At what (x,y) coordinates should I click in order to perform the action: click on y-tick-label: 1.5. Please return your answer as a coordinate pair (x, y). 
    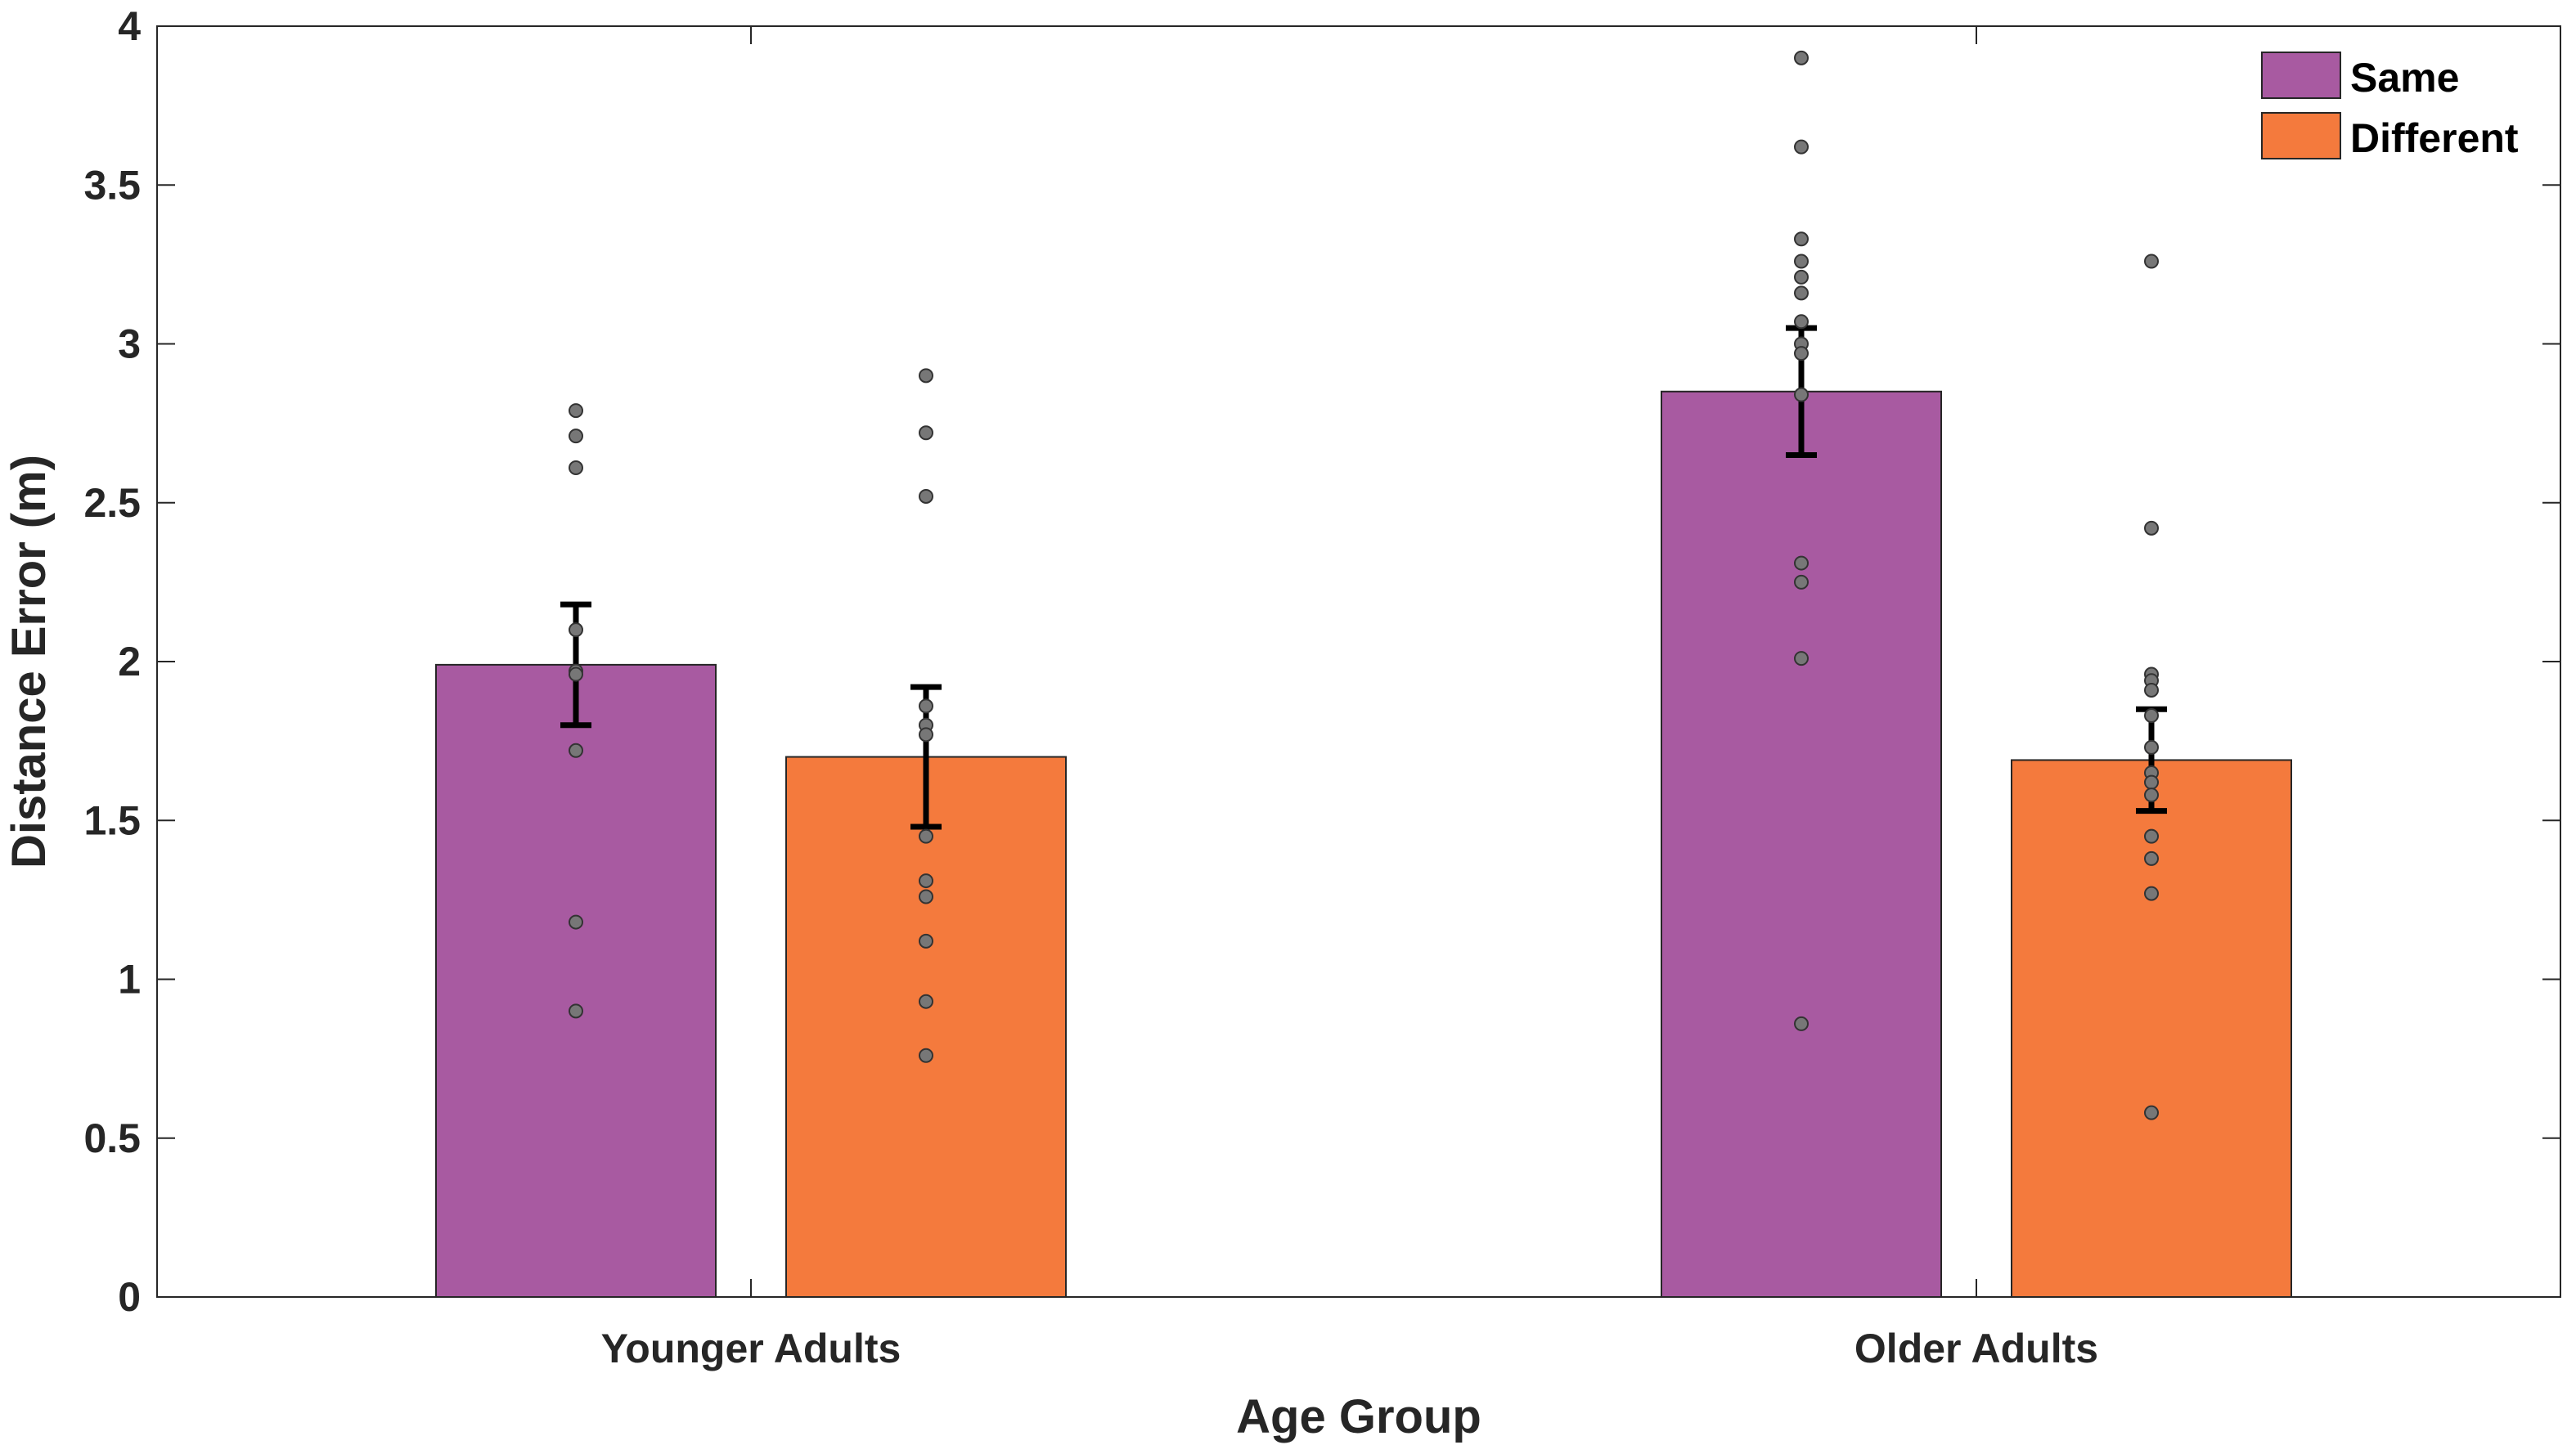
    Looking at the image, I should click on (112, 820).